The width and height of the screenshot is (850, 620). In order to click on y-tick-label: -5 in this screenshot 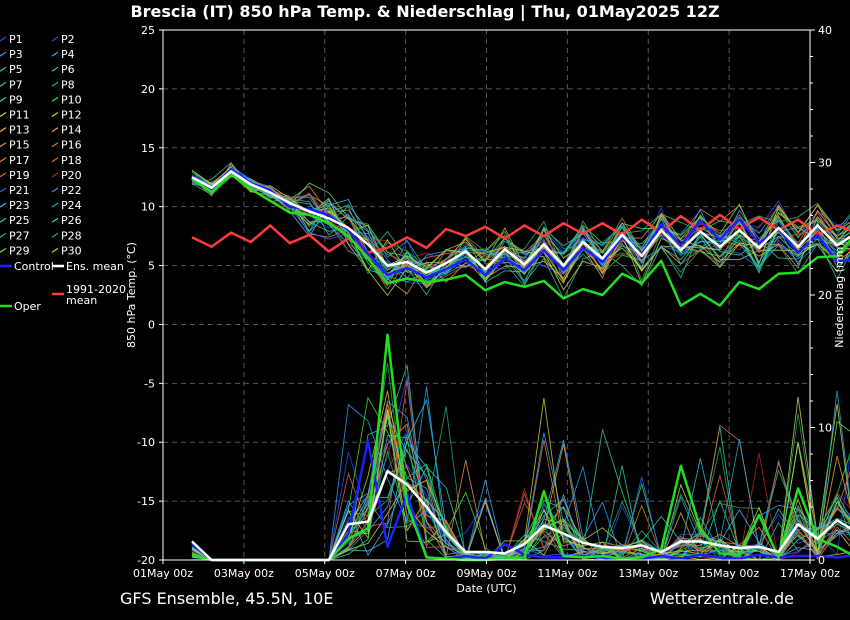, I will do `click(149, 383)`.